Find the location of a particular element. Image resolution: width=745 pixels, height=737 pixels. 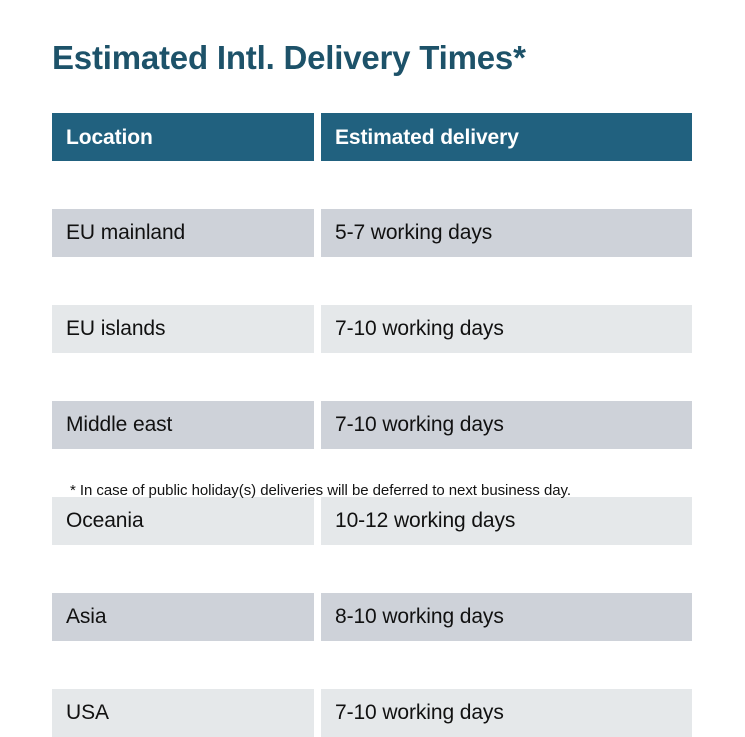

column-header-location: Location is located at coordinates (183, 137).